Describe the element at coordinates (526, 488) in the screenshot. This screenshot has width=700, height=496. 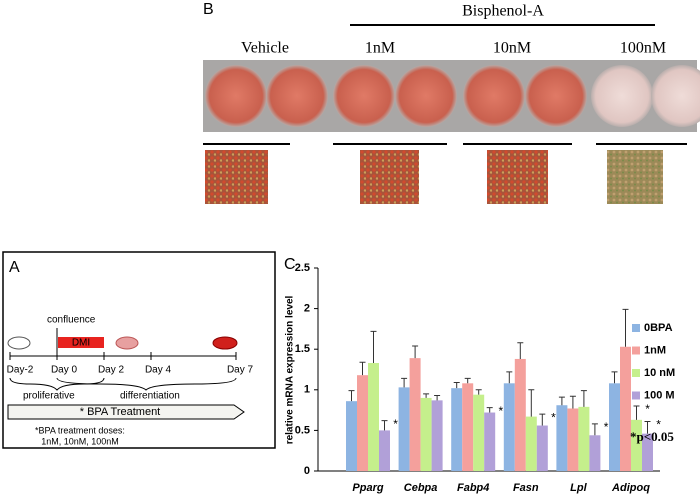
I see `x-tick-label: Fasn` at that location.